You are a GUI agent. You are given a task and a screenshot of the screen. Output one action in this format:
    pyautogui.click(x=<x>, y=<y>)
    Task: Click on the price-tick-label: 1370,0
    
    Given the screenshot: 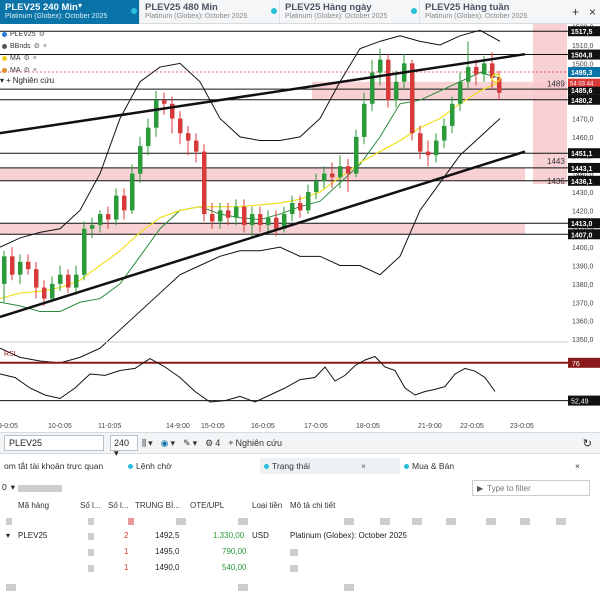 What is the action you would take?
    pyautogui.click(x=583, y=303)
    